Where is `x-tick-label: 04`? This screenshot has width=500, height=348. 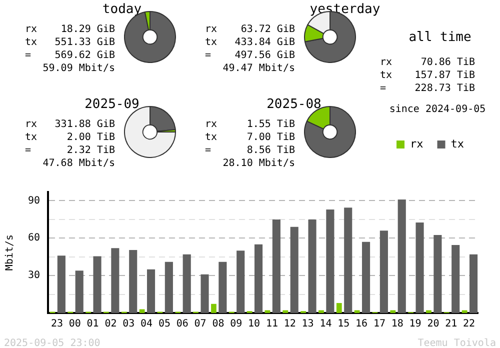
x-tick-label: 04 is located at coordinates (146, 324).